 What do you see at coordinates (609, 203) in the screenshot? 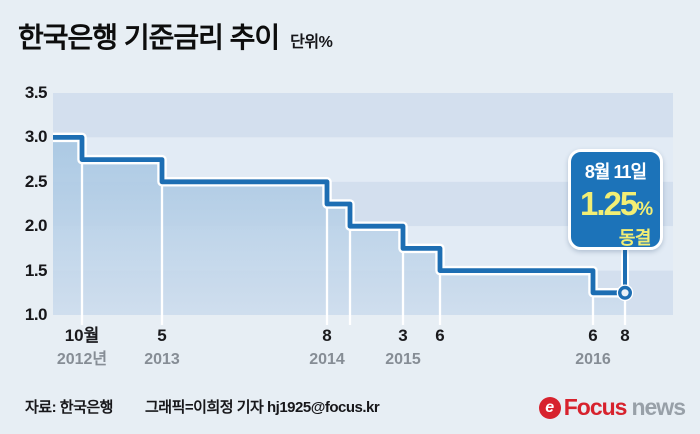
I see `callout-rate-value: 1.25` at bounding box center [609, 203].